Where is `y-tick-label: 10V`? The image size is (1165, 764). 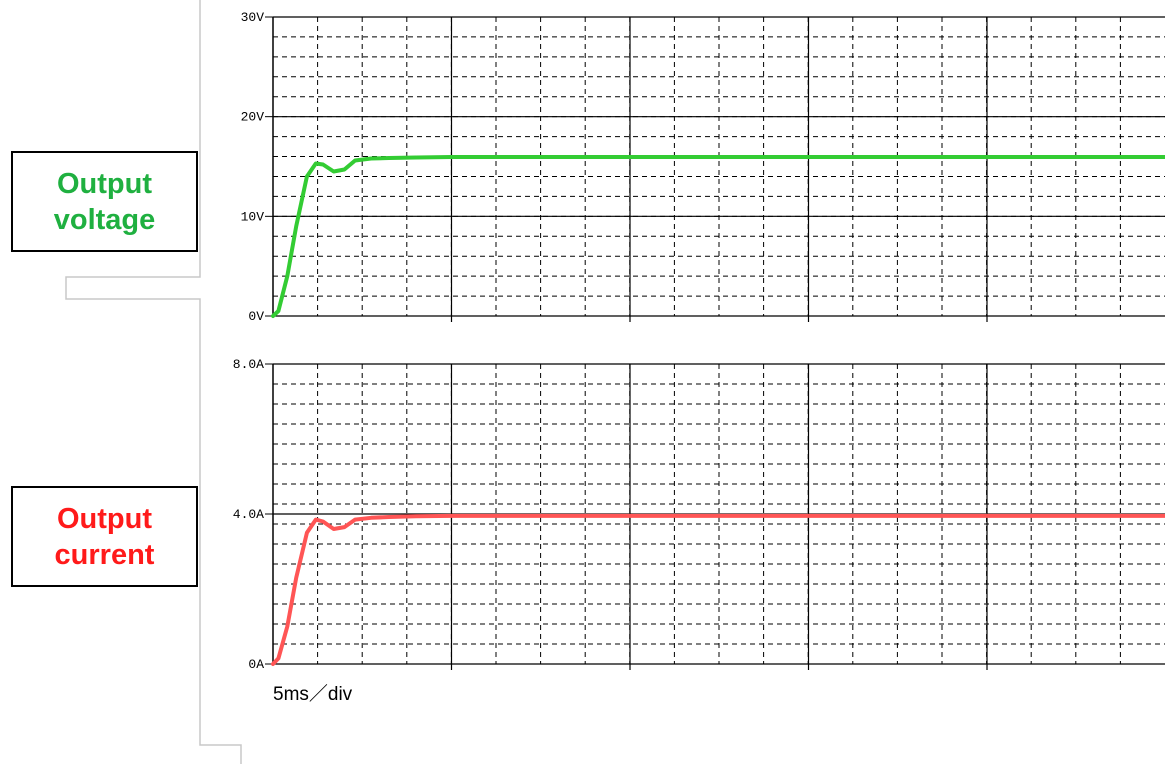 y-tick-label: 10V is located at coordinates (253, 216).